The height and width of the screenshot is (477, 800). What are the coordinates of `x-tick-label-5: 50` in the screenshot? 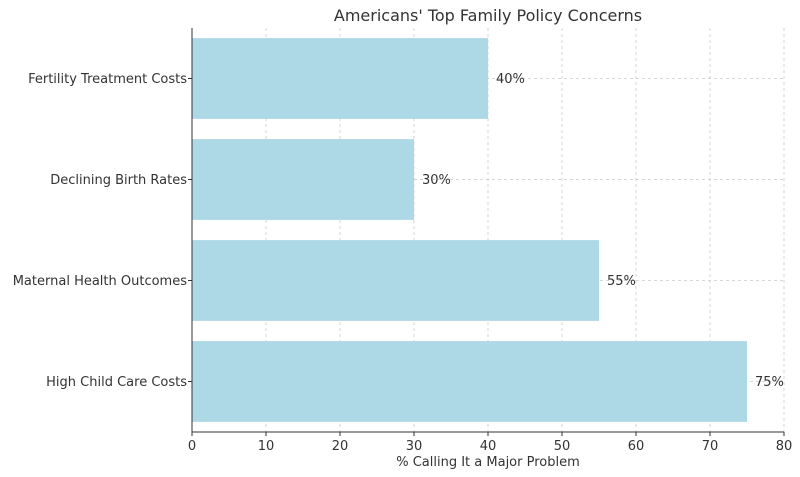 It's located at (562, 446).